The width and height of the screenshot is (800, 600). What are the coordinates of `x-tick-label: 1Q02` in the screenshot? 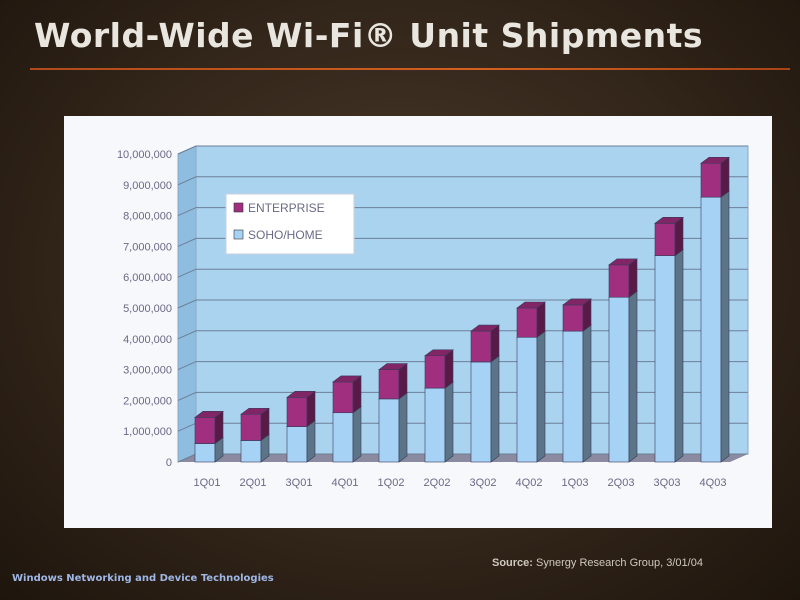 It's located at (391, 483).